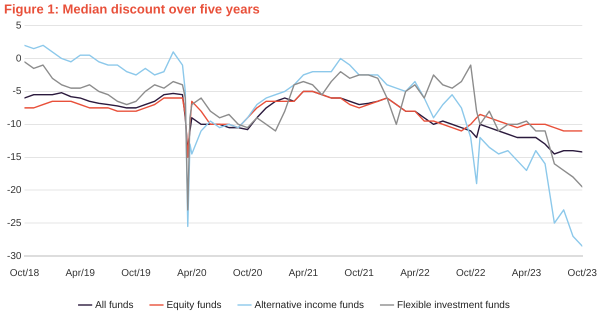 This screenshot has width=600, height=330. What do you see at coordinates (471, 273) in the screenshot?
I see `x-tick-label: Oct/22` at bounding box center [471, 273].